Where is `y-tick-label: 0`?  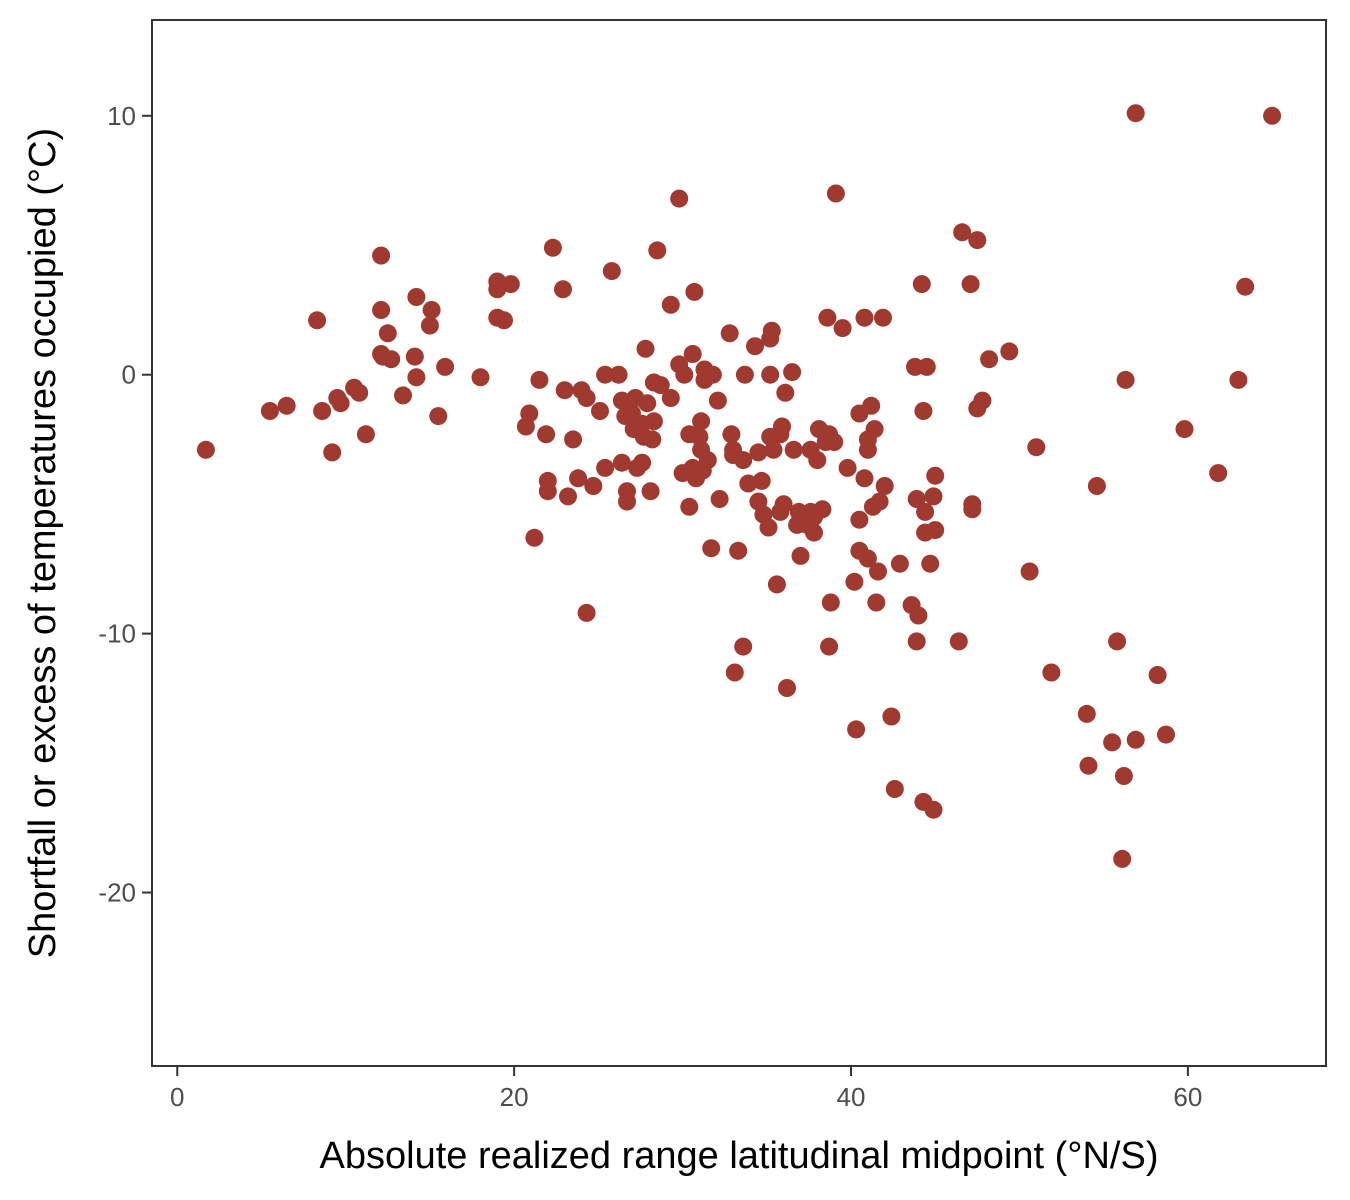 y-tick-label: 0 is located at coordinates (129, 375).